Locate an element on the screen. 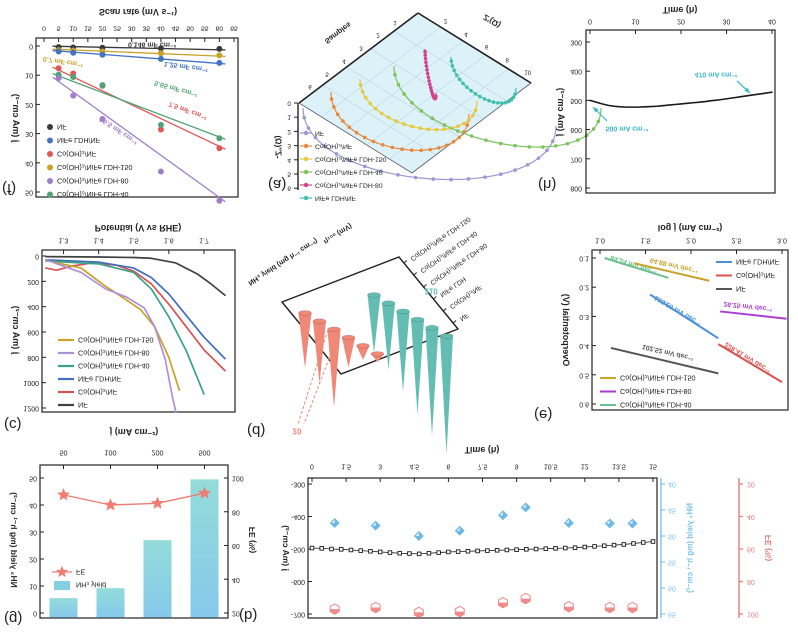 This screenshot has height=634, width=798. y-tick-label: 800 is located at coordinates (33, 357).